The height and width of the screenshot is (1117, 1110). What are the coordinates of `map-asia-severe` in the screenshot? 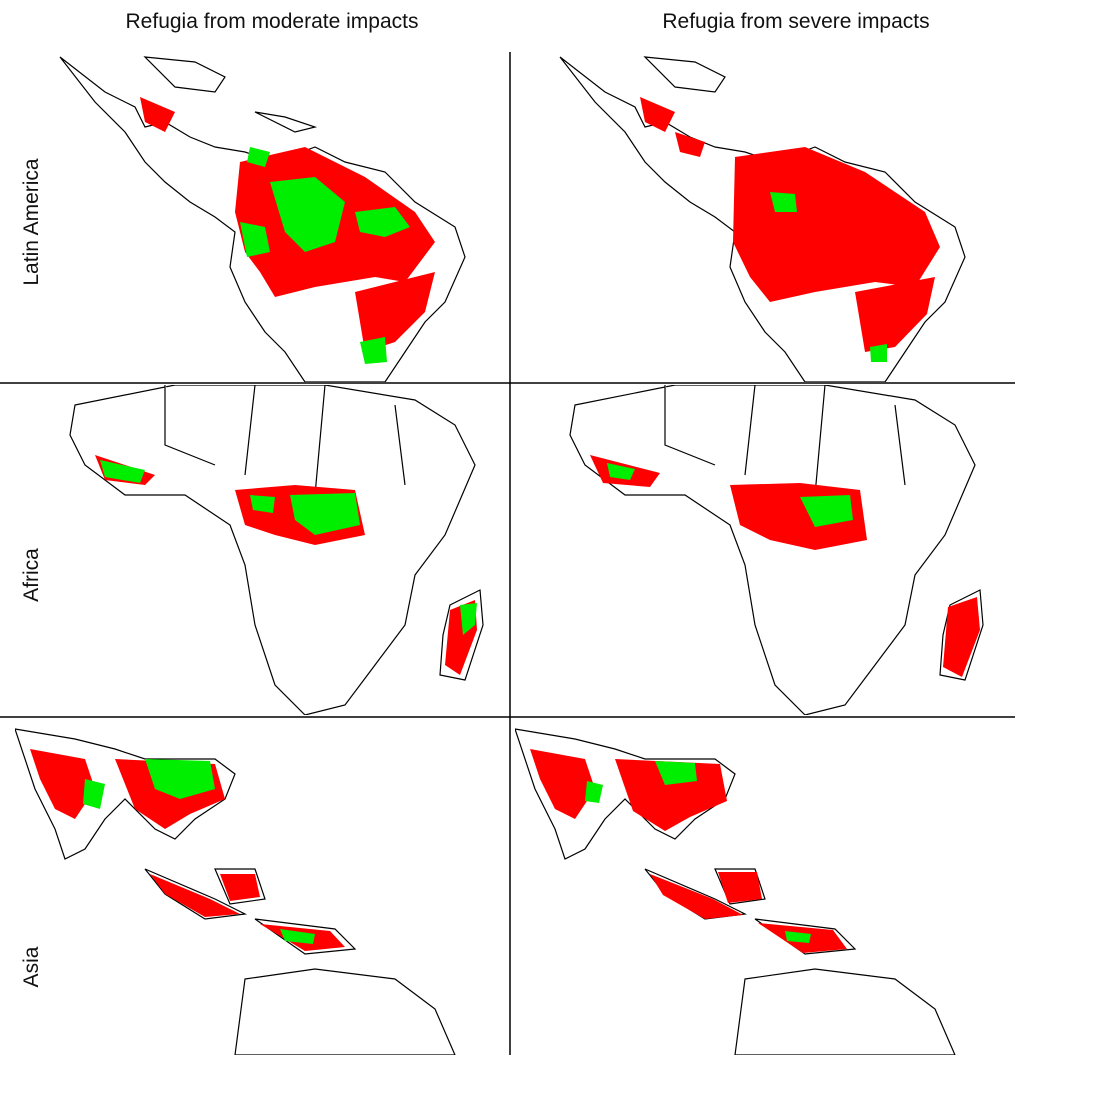 It's located at (735, 891).